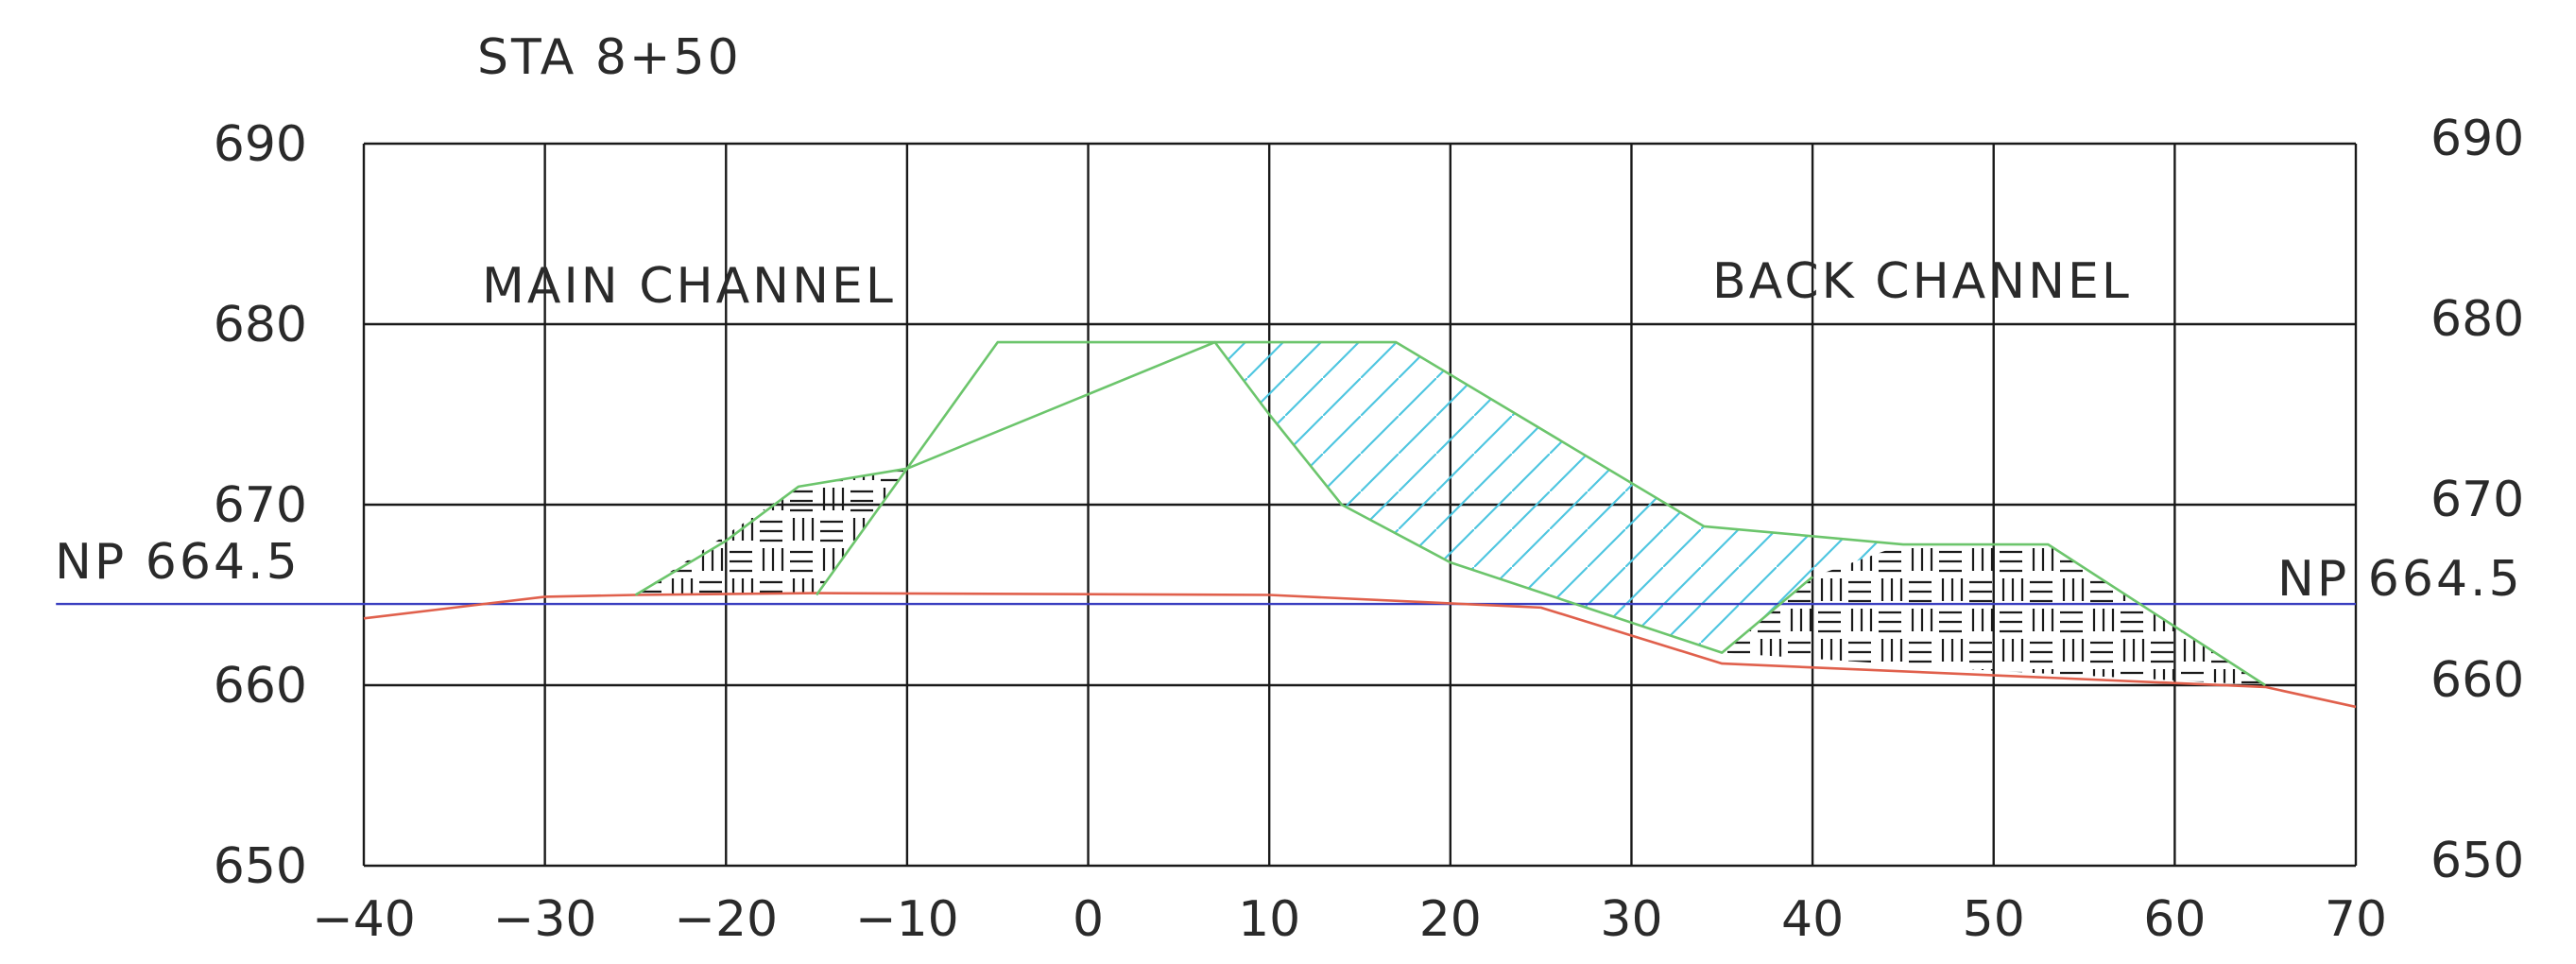 This screenshot has width=2576, height=964. What do you see at coordinates (1269, 919) in the screenshot?
I see `x-tick-label-5: 10` at bounding box center [1269, 919].